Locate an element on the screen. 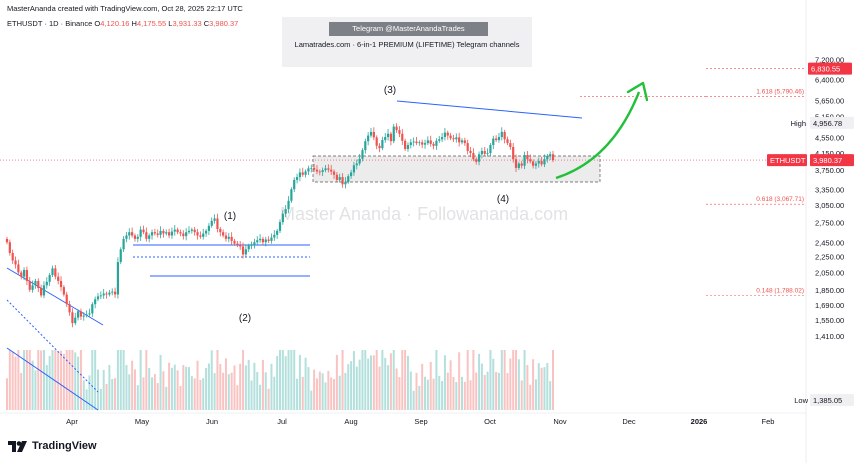  high-label: H is located at coordinates (134, 23).